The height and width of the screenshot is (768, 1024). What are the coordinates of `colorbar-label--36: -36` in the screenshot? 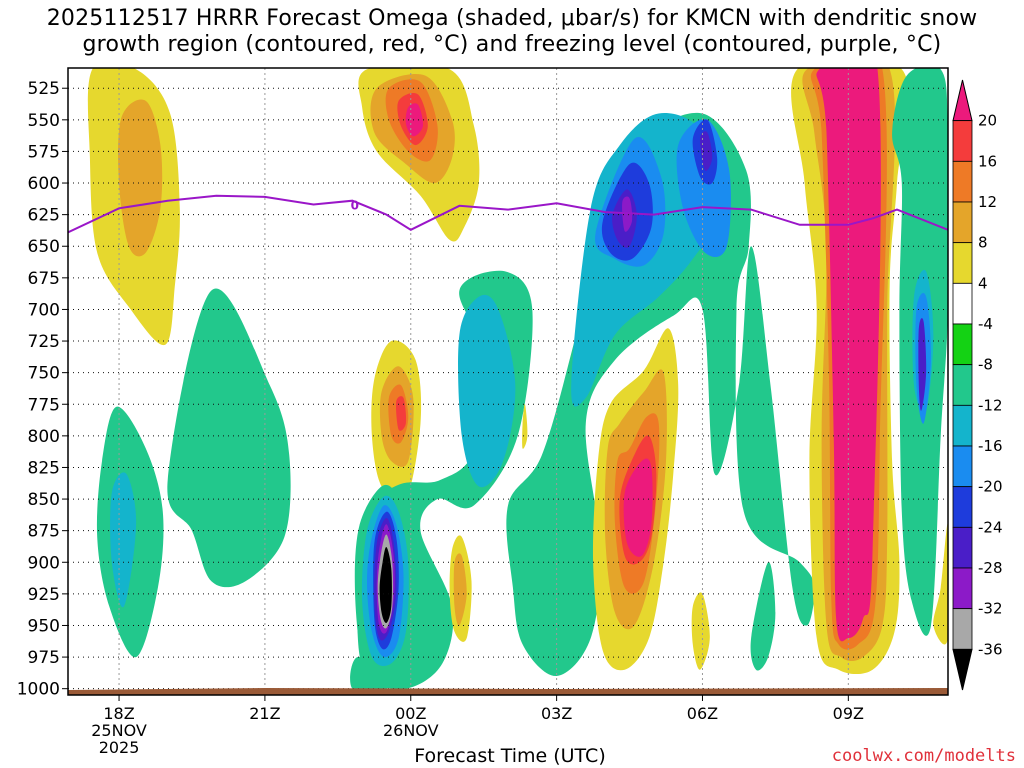 It's located at (990, 649).